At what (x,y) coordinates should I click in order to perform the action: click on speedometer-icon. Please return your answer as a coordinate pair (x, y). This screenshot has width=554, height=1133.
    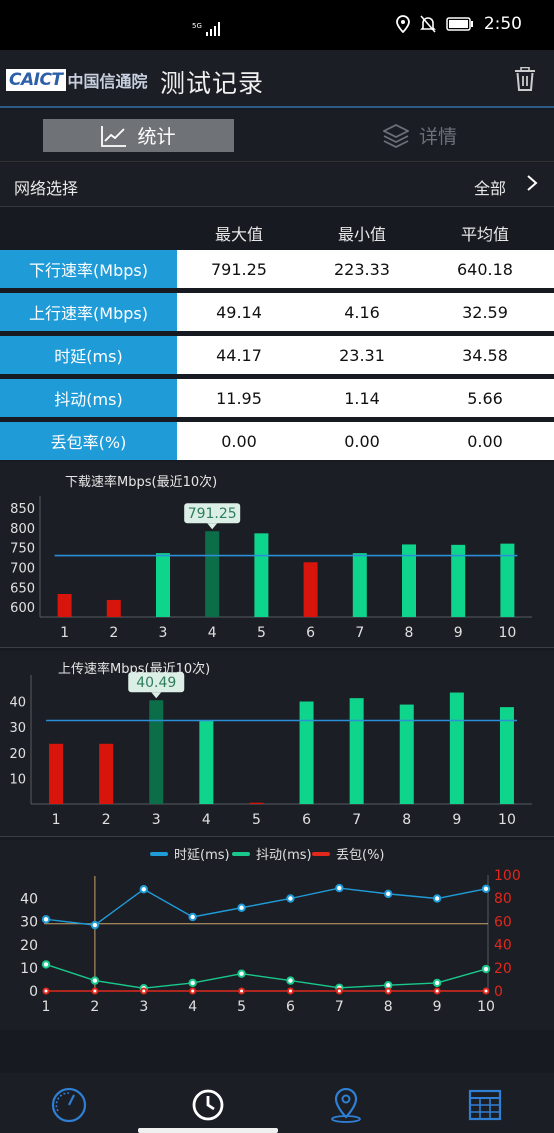
    Looking at the image, I should click on (69, 1105).